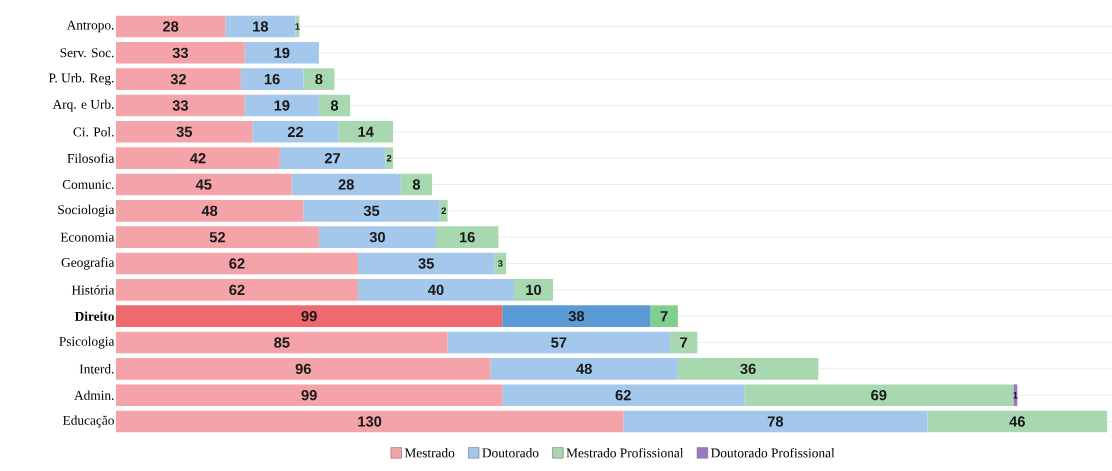  Describe the element at coordinates (91, 158) in the screenshot. I see `y-tick-label: Filosofia` at that location.